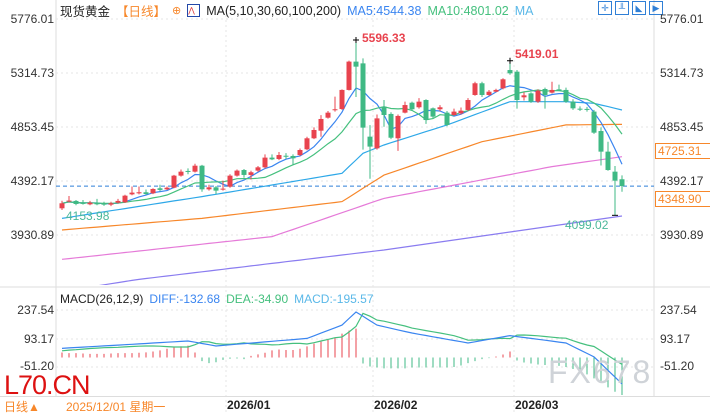  Describe the element at coordinates (32, 181) in the screenshot. I see `price-tick-left: 4392.17` at that location.